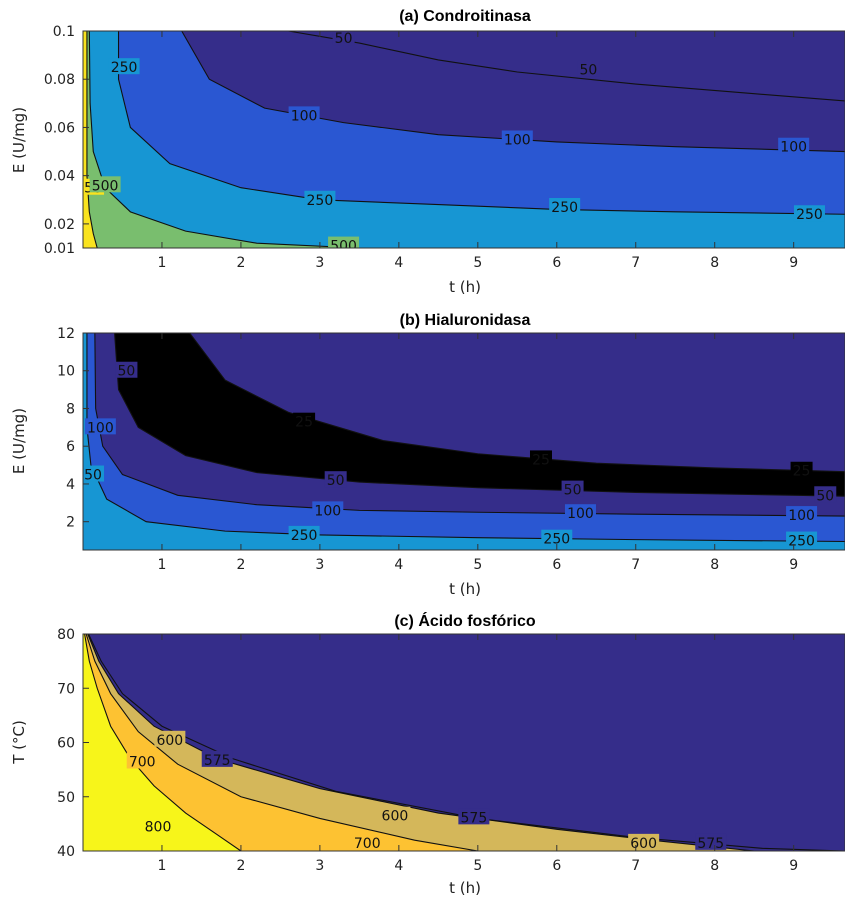 The height and width of the screenshot is (901, 845). I want to click on x-tick-label: 8, so click(714, 263).